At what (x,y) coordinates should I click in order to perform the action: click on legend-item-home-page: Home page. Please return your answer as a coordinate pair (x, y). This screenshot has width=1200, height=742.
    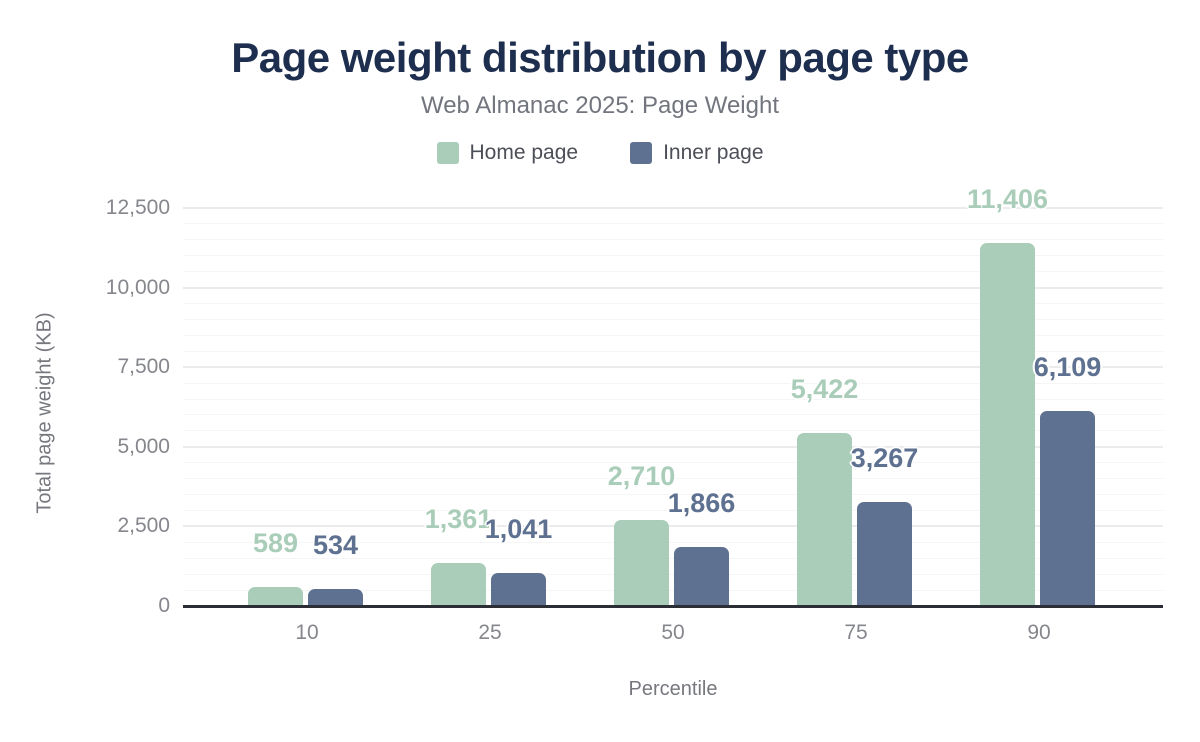
    Looking at the image, I should click on (507, 153).